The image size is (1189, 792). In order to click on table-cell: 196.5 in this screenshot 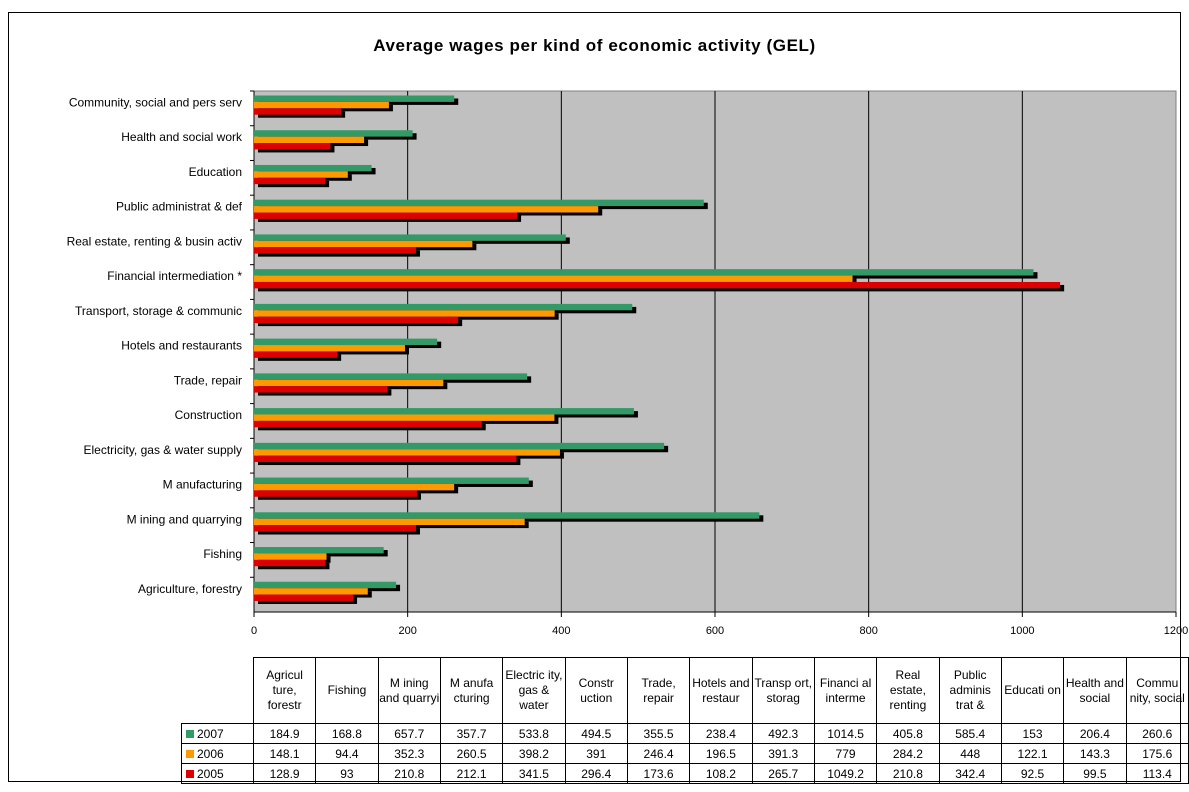, I will do `click(721, 753)`.